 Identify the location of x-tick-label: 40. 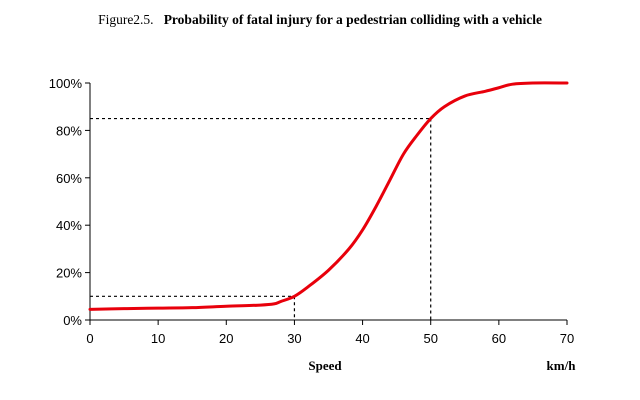
(362, 338).